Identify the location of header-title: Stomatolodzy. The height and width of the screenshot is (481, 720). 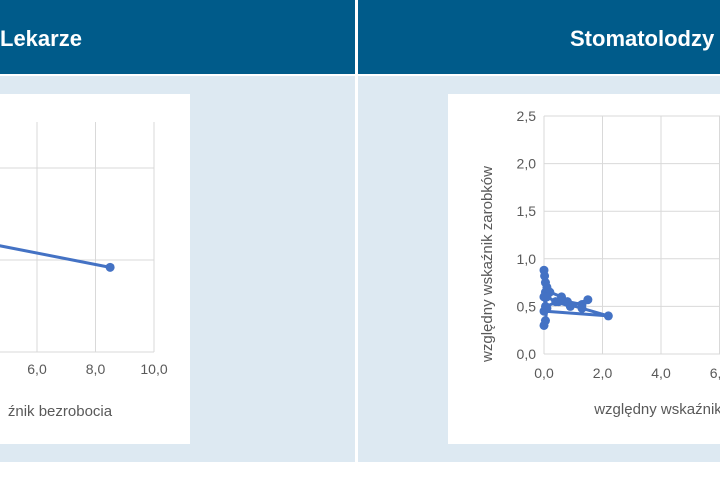
(642, 38).